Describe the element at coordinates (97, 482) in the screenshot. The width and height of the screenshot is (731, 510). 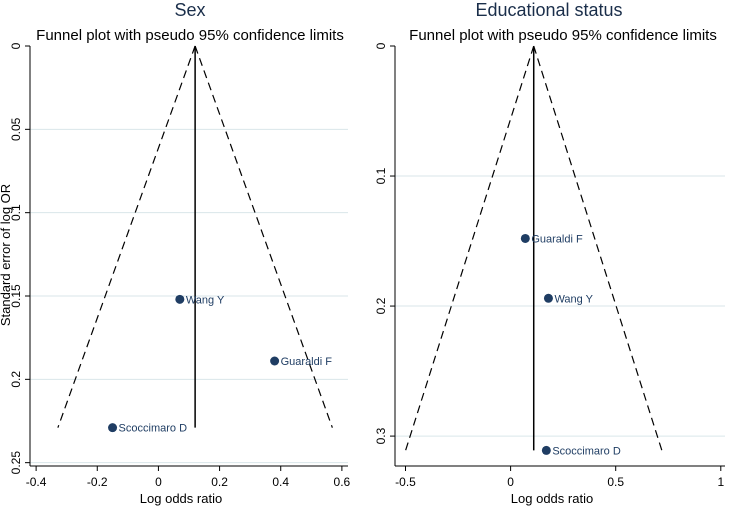
I see `x-tick-label: -0.2` at that location.